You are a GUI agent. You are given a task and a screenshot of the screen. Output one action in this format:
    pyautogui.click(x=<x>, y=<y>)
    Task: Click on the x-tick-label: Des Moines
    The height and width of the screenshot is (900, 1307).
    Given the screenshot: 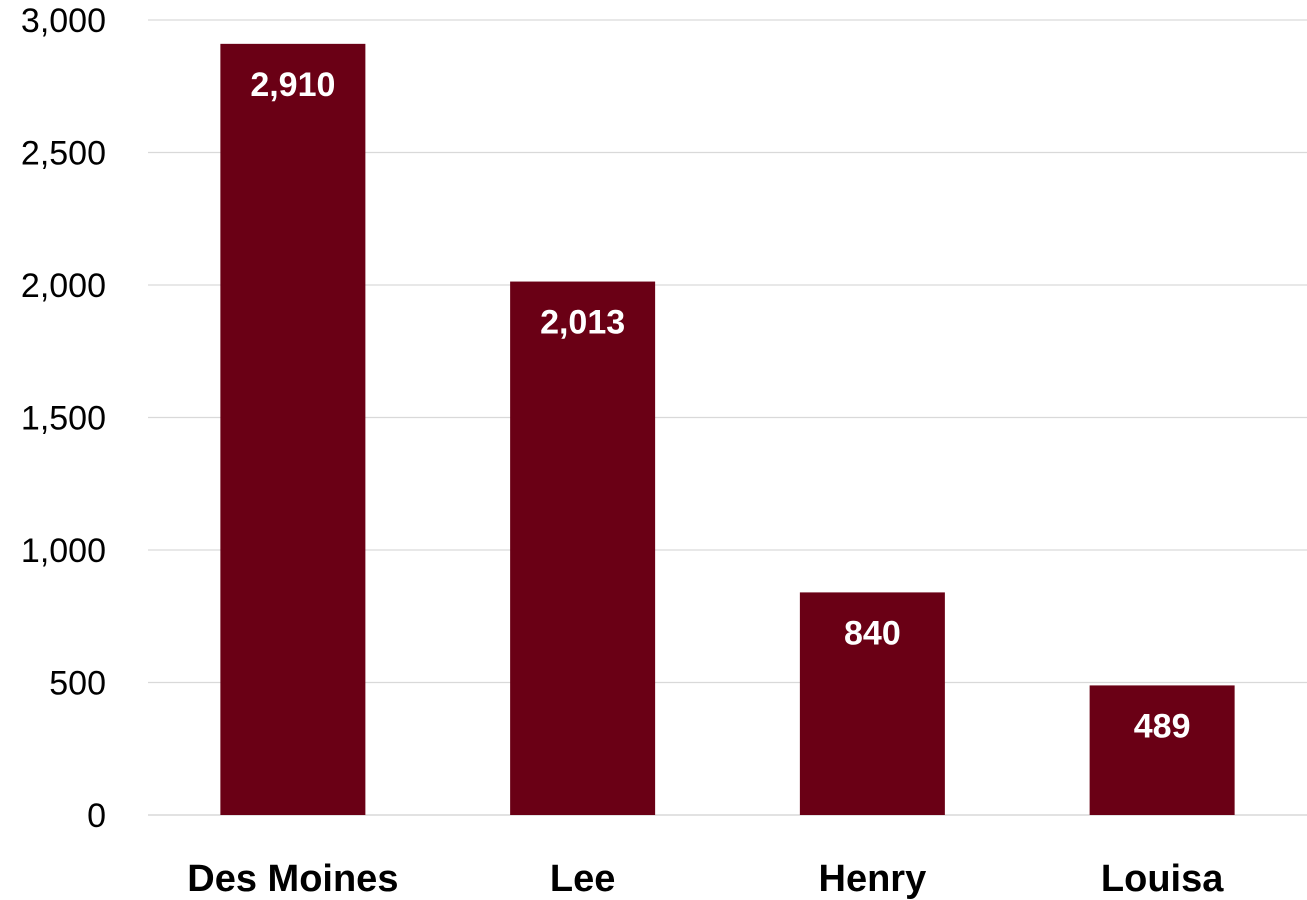 What is the action you would take?
    pyautogui.click(x=292, y=879)
    